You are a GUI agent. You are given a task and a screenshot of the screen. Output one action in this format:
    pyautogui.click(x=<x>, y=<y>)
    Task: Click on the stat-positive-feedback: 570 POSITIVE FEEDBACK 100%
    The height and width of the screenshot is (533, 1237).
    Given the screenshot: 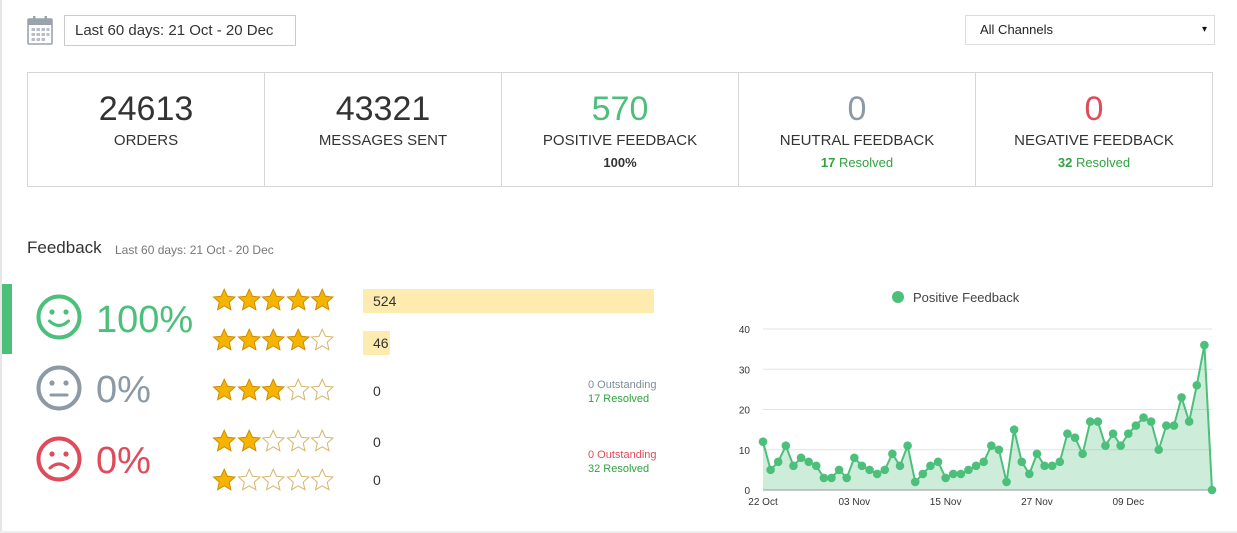 What is the action you would take?
    pyautogui.click(x=620, y=129)
    